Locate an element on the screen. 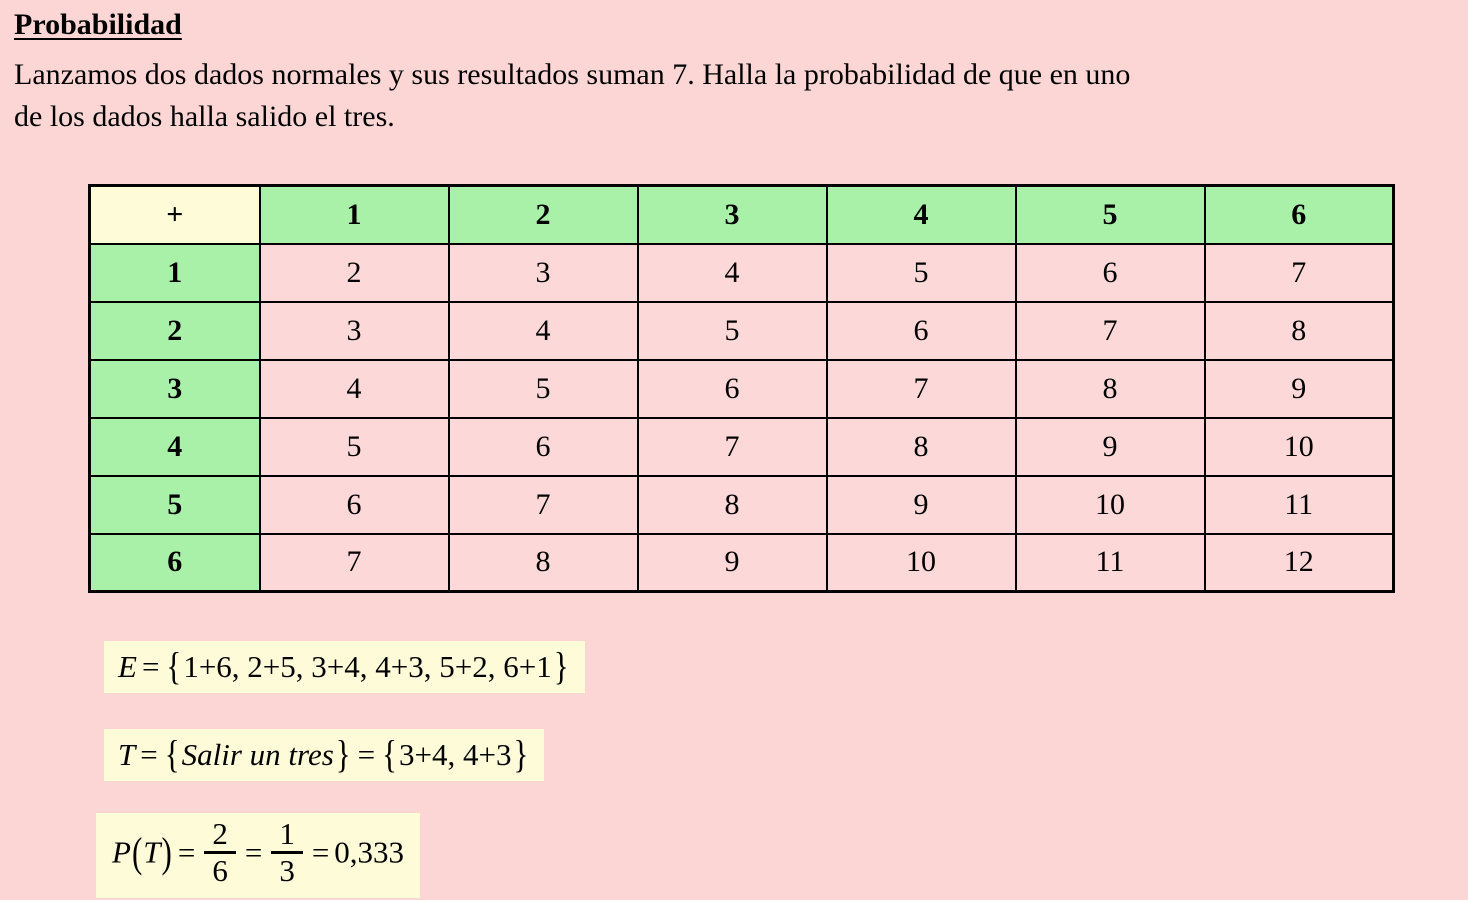 This screenshot has height=900, width=1468. table-row: 5 6 7 8 9 10 11 is located at coordinates (741, 504).